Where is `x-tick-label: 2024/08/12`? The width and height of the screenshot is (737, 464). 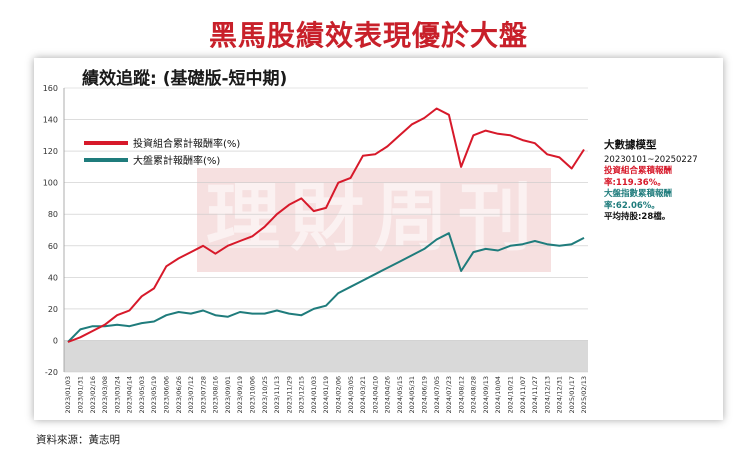 x-tick-label: 2024/08/12 is located at coordinates (461, 394).